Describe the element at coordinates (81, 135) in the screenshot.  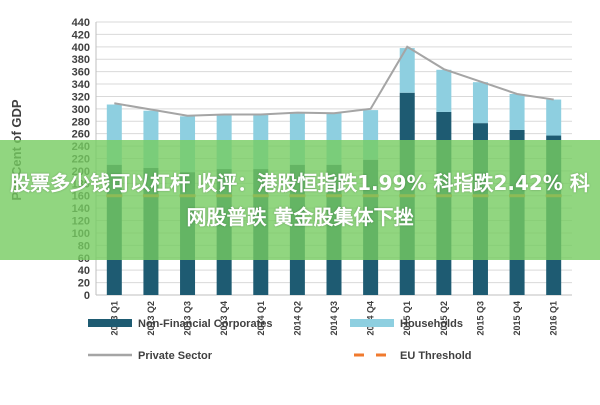
I see `y-tick-label: 260` at that location.